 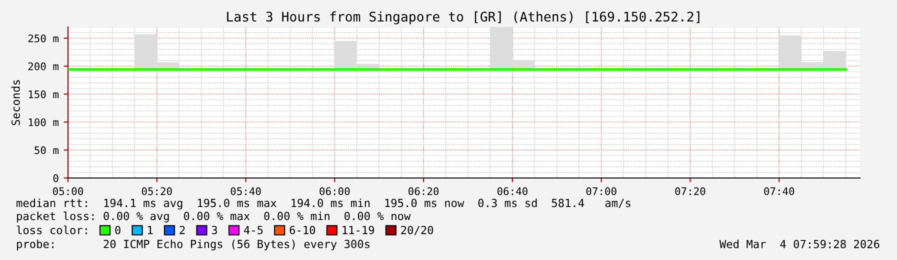 I want to click on y-tick-label: 0, so click(x=55, y=178).